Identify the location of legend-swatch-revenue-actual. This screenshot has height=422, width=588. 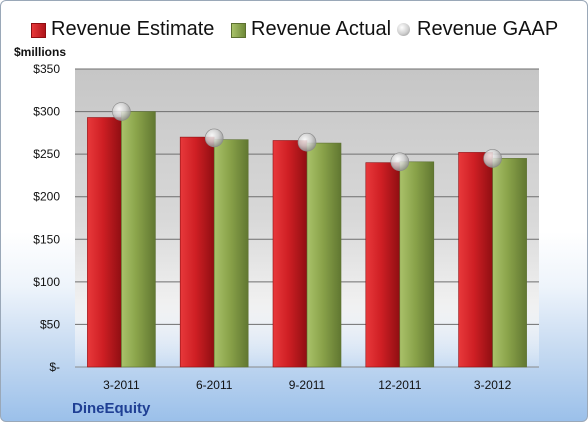
(238, 30).